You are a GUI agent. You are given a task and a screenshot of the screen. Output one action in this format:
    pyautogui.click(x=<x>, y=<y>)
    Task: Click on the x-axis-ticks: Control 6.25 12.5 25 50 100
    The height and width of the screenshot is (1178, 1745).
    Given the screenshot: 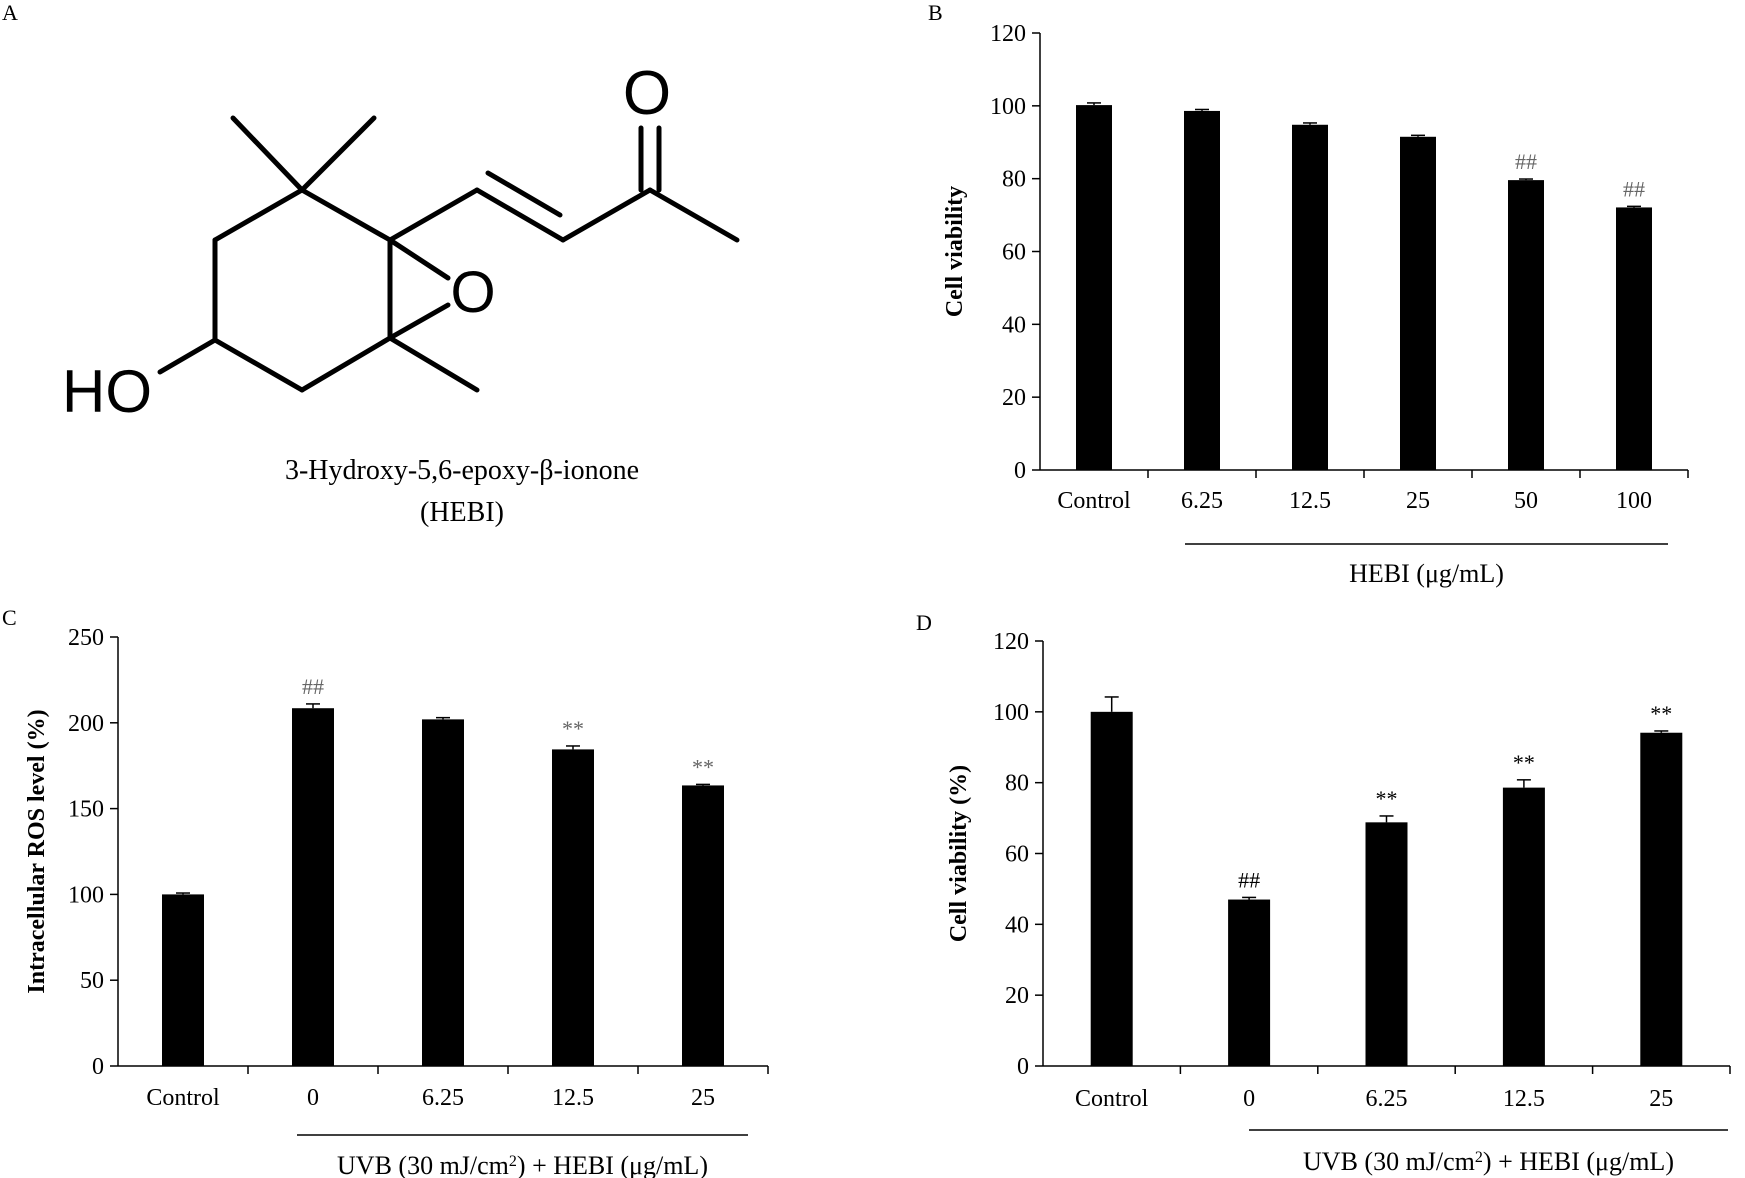 What is the action you would take?
    pyautogui.click(x=1373, y=492)
    